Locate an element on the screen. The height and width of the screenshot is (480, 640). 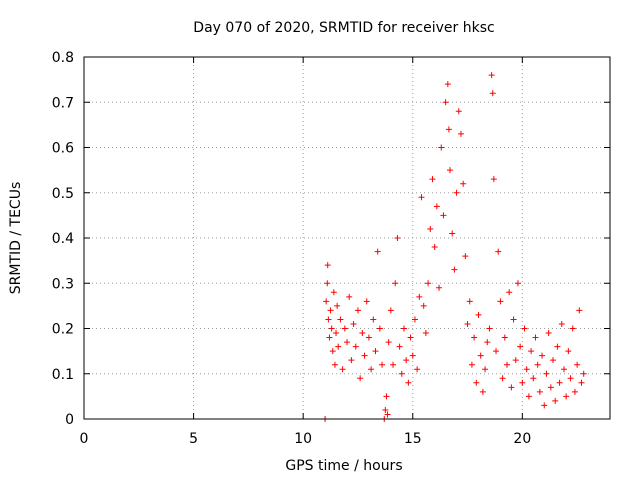
y-tick-label: 0 is located at coordinates (69, 420).